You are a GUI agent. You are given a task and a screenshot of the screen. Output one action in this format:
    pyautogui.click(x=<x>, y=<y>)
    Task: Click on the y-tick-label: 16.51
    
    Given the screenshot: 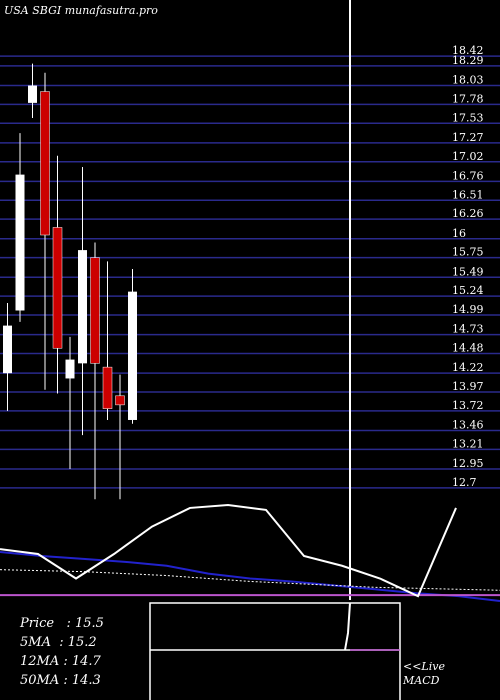 What is the action you would take?
    pyautogui.click(x=468, y=194)
    